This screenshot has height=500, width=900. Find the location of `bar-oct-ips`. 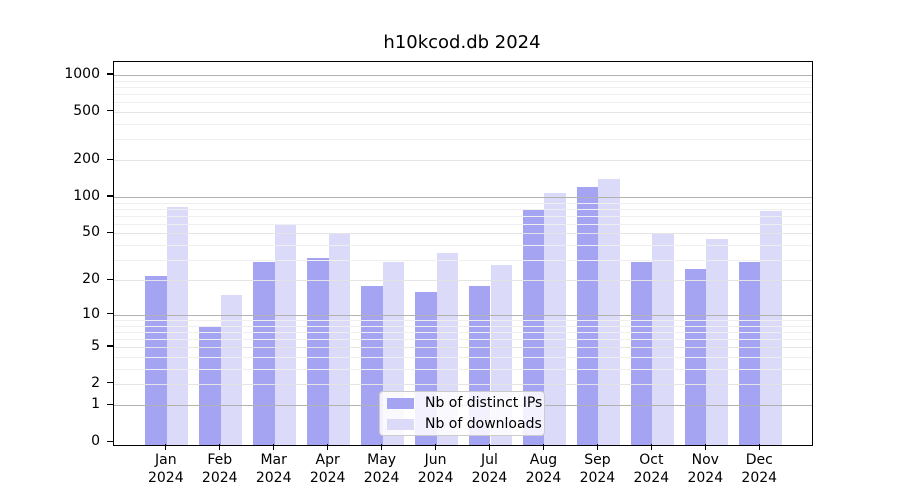

bar-oct-ips is located at coordinates (641, 353).